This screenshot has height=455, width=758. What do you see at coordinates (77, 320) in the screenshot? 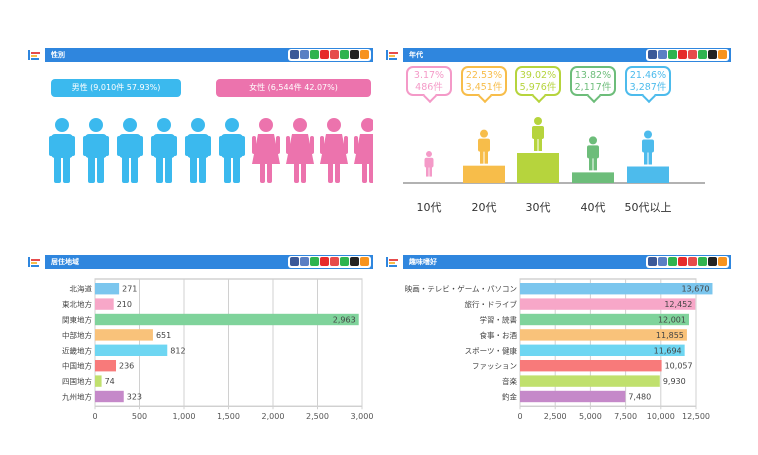
I see `category-label: 関東地方` at bounding box center [77, 320].